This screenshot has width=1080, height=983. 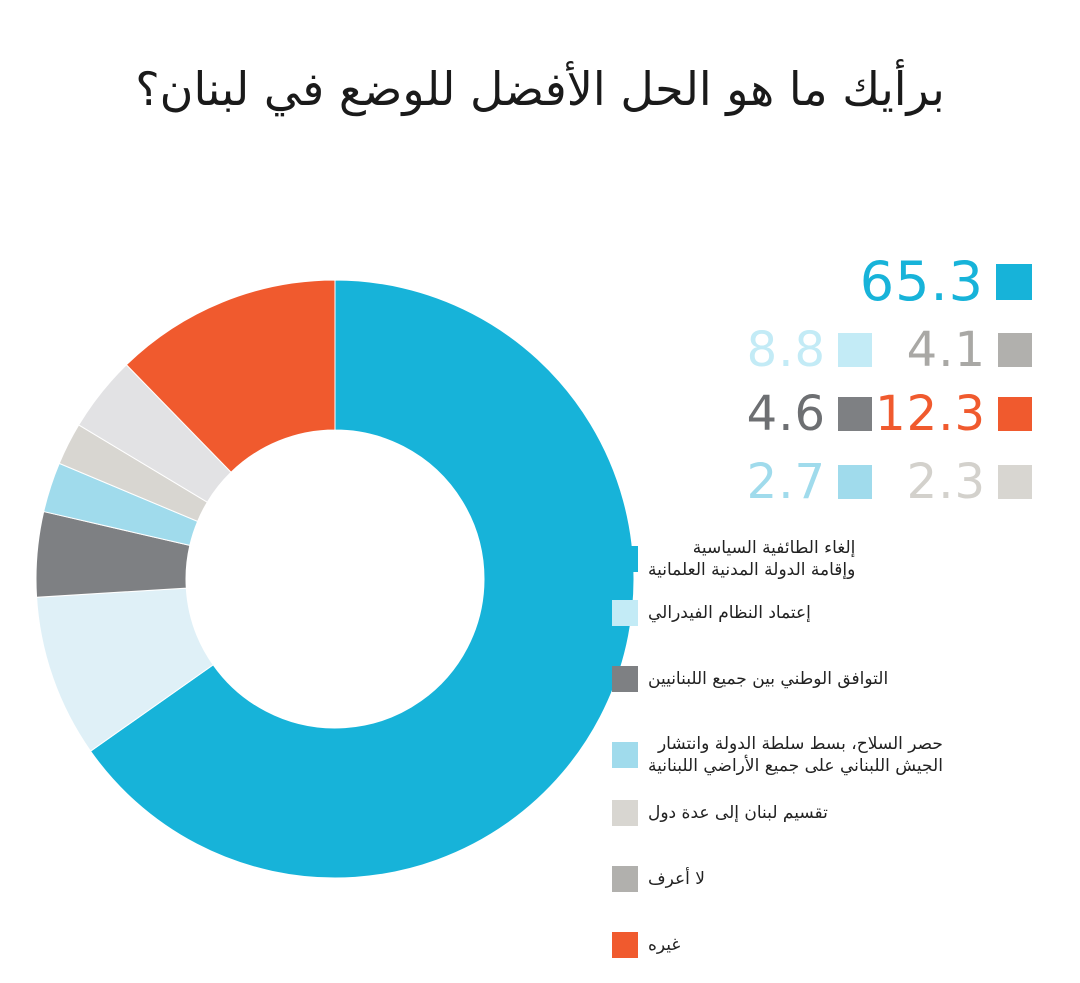 What do you see at coordinates (822, 879) in the screenshot?
I see `legend-item: لا أعرف` at bounding box center [822, 879].